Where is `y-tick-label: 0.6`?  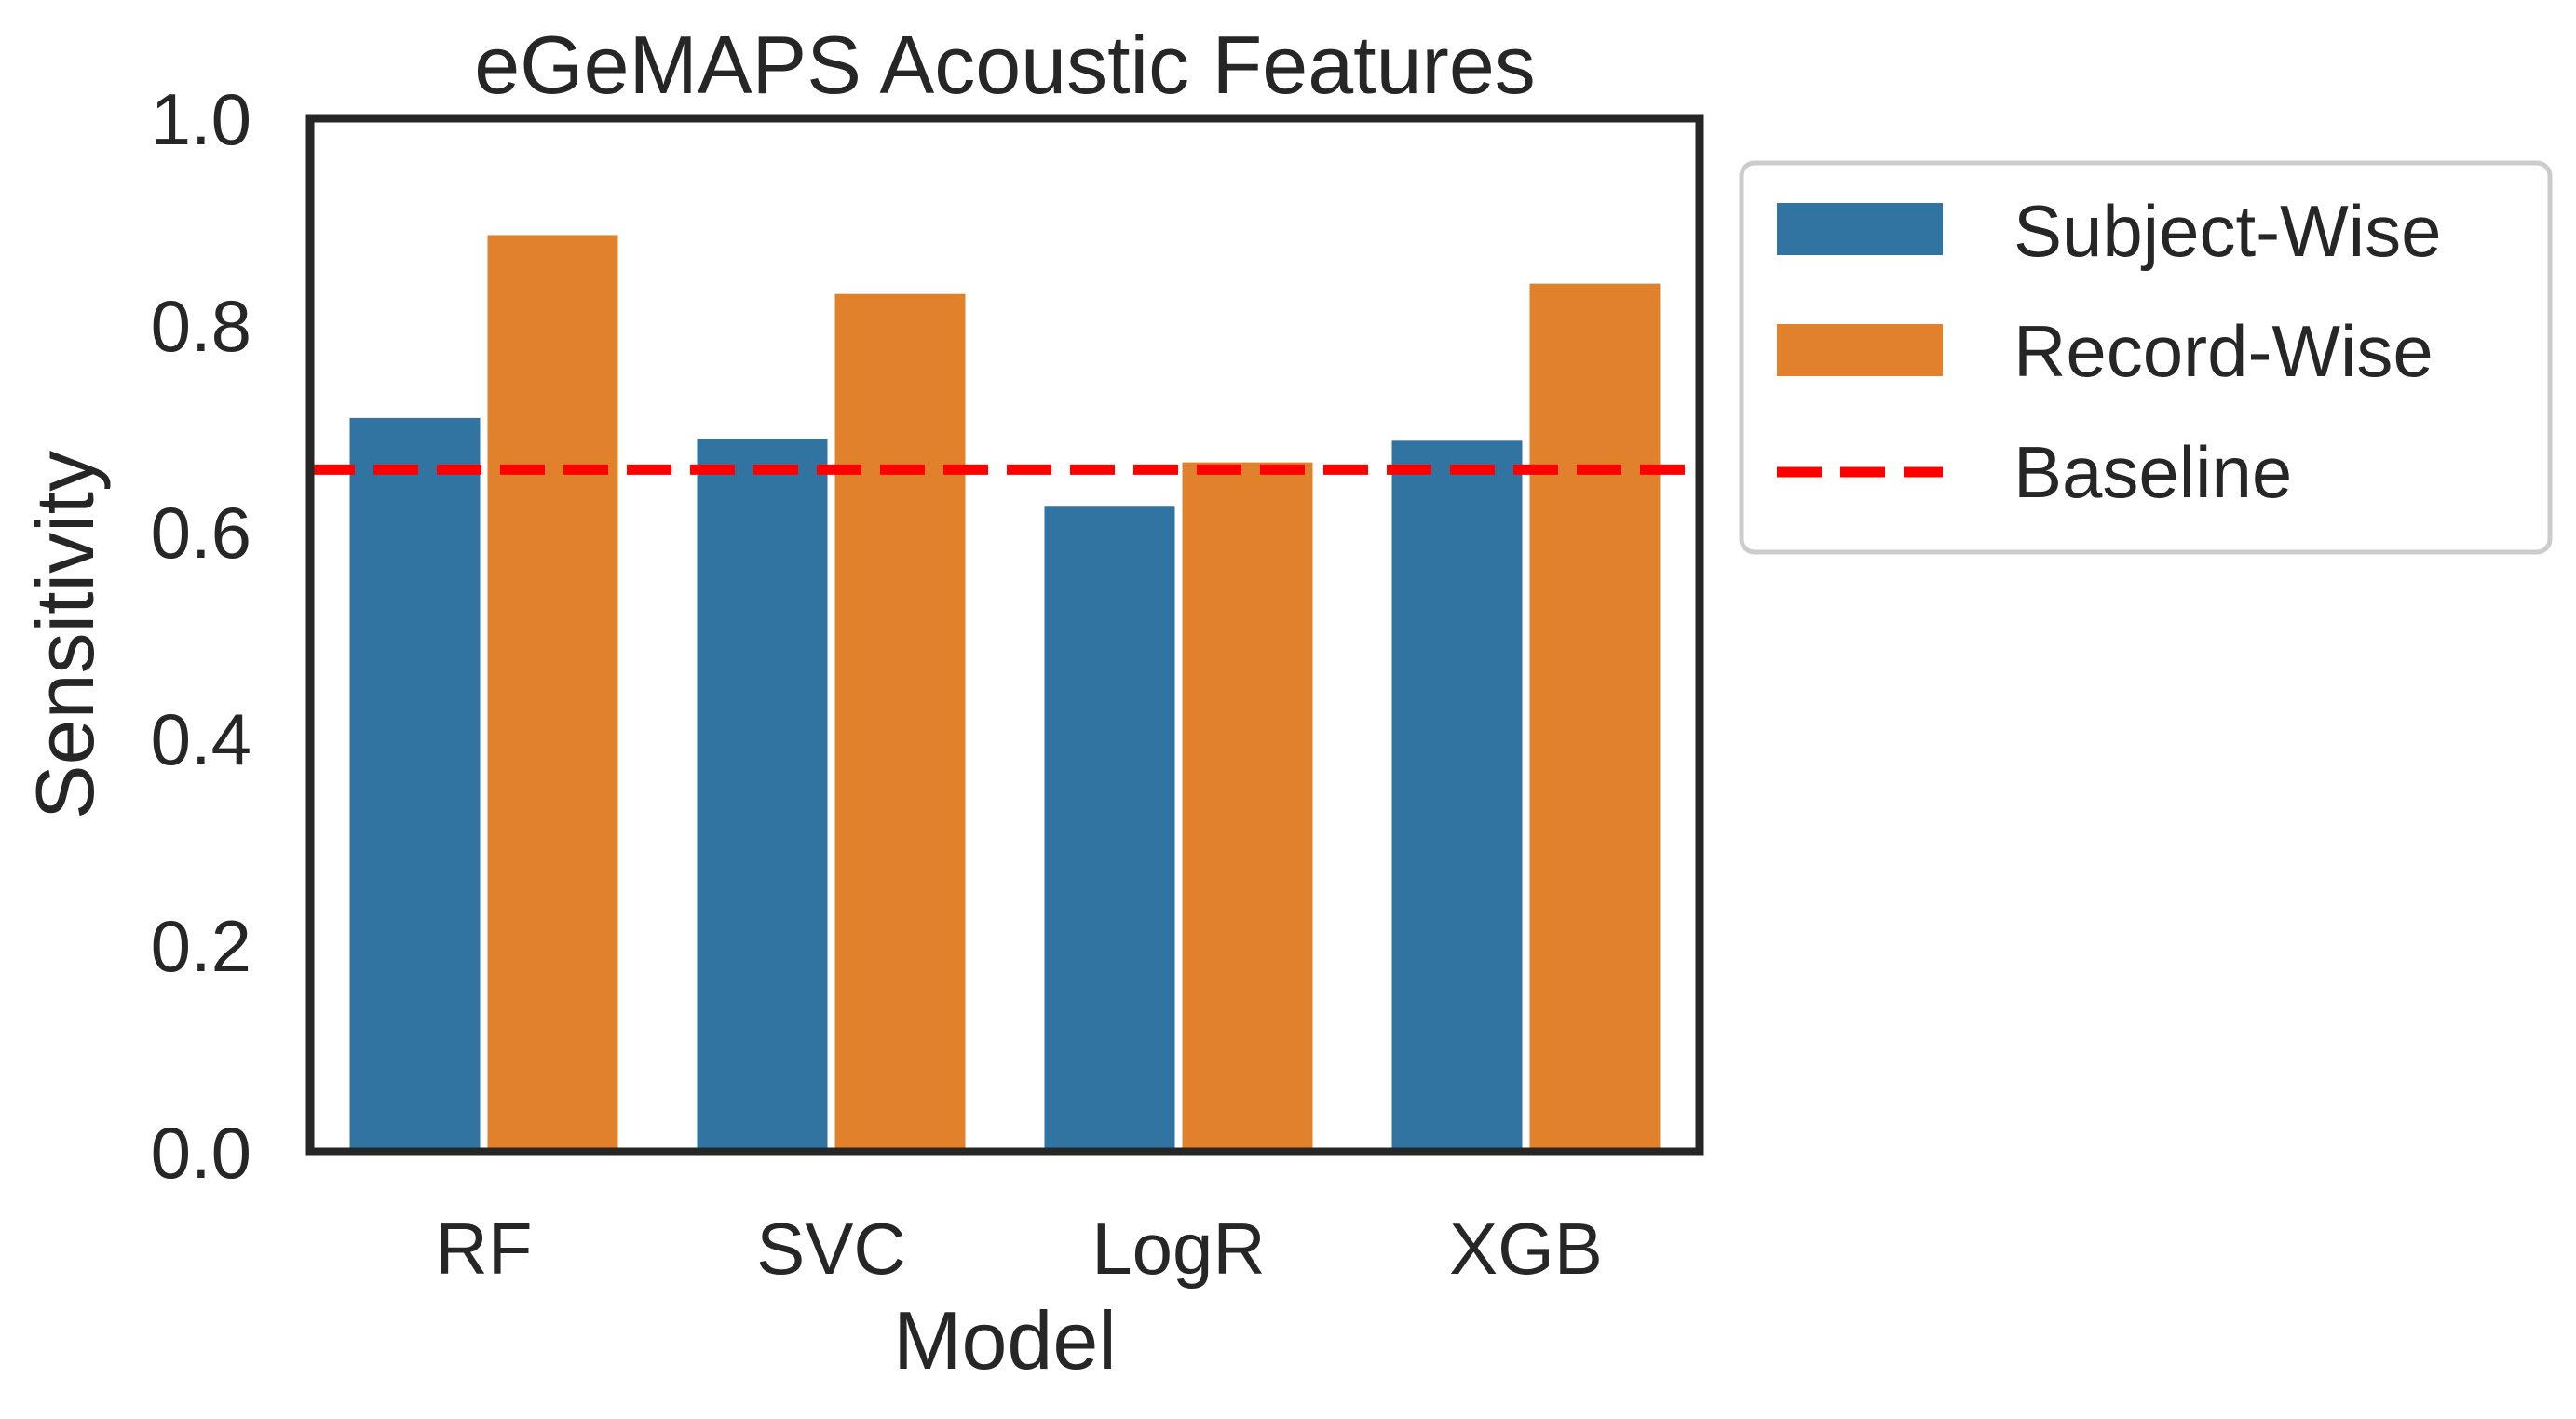 y-tick-label: 0.6 is located at coordinates (201, 533).